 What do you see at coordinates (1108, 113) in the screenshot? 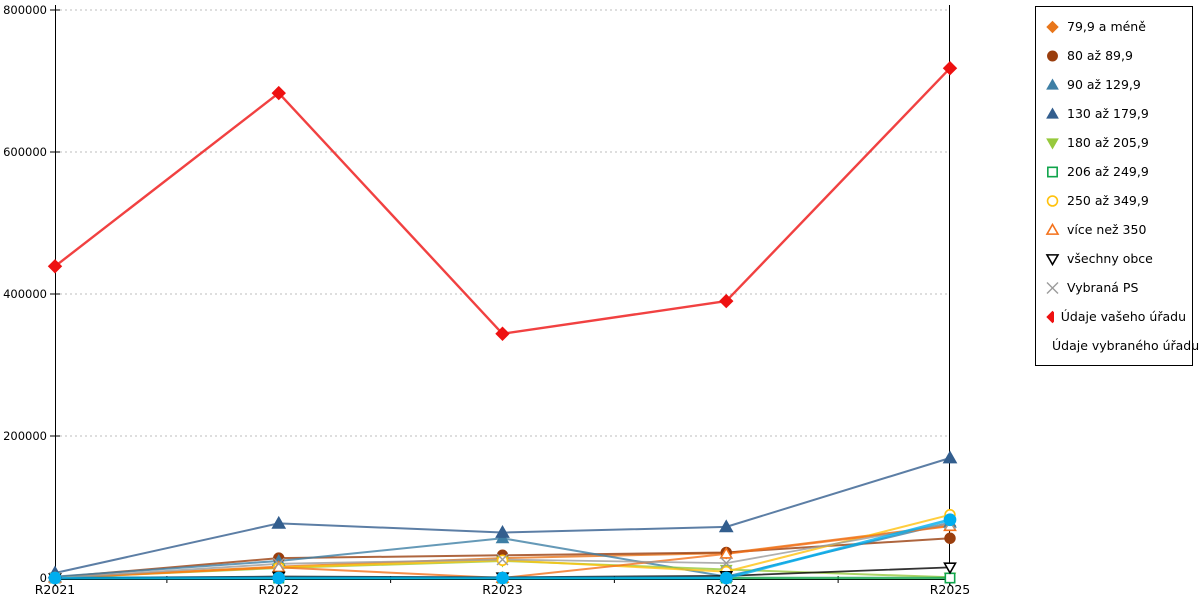
I see `legend-label: 130 až 179,9` at bounding box center [1108, 113].